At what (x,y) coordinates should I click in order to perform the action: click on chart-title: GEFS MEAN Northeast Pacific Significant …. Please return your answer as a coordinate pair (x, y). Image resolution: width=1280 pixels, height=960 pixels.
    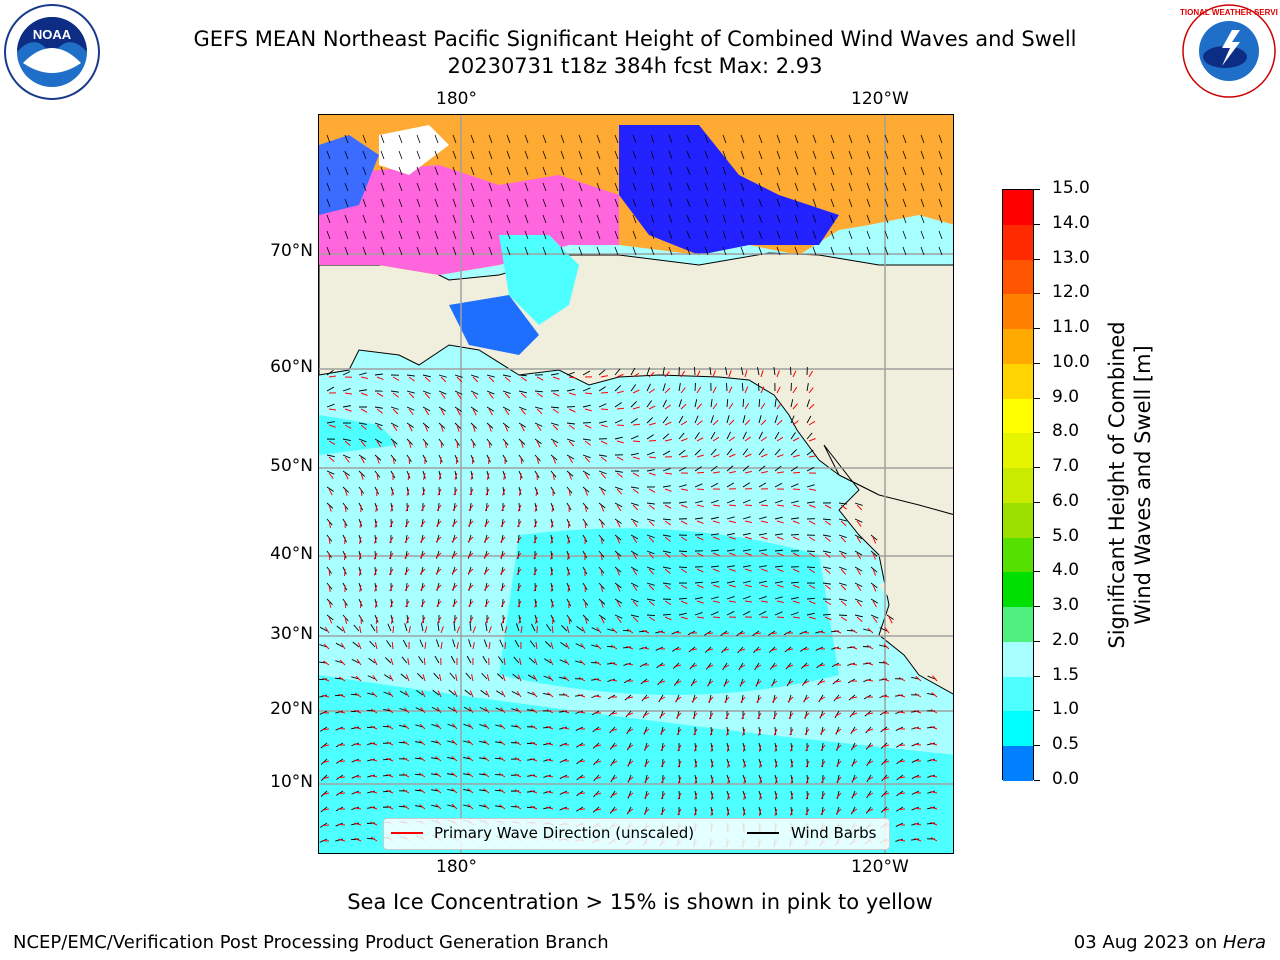
    Looking at the image, I should click on (635, 39).